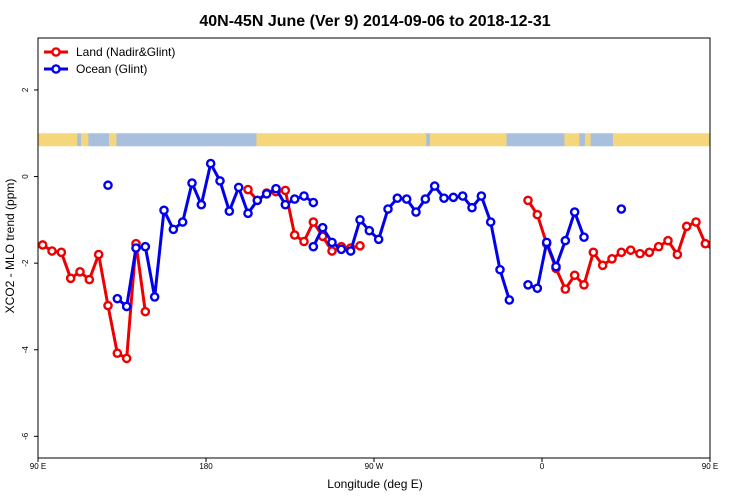 Image resolution: width=750 pixels, height=500 pixels. I want to click on legend-land-marker, so click(56, 52).